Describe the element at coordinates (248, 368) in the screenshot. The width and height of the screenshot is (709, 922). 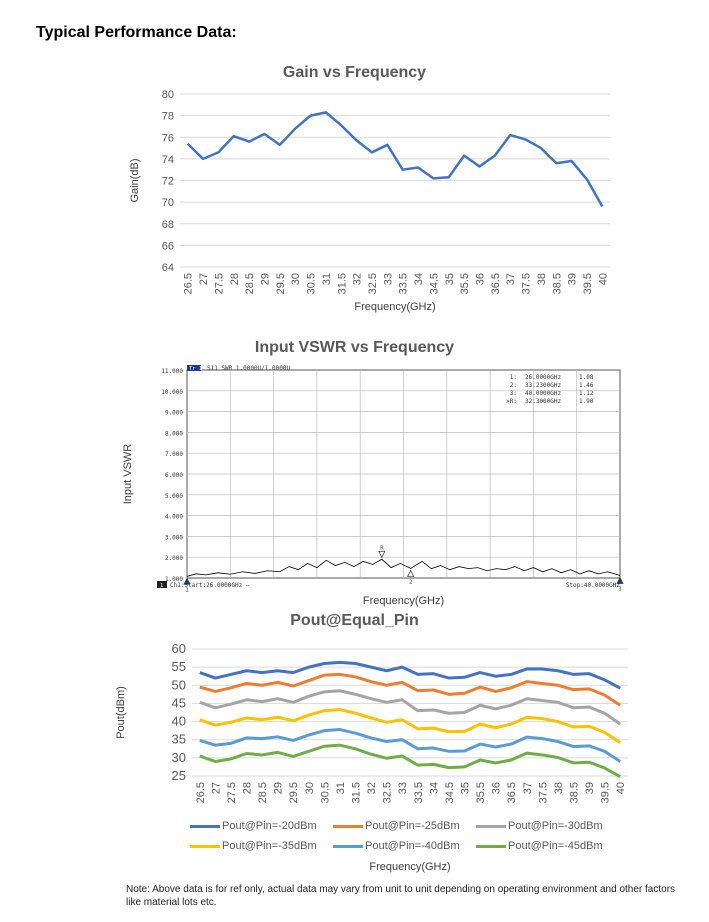
I see `analyzer-header: S11 SWR 1.0000U/1.0000U` at that location.